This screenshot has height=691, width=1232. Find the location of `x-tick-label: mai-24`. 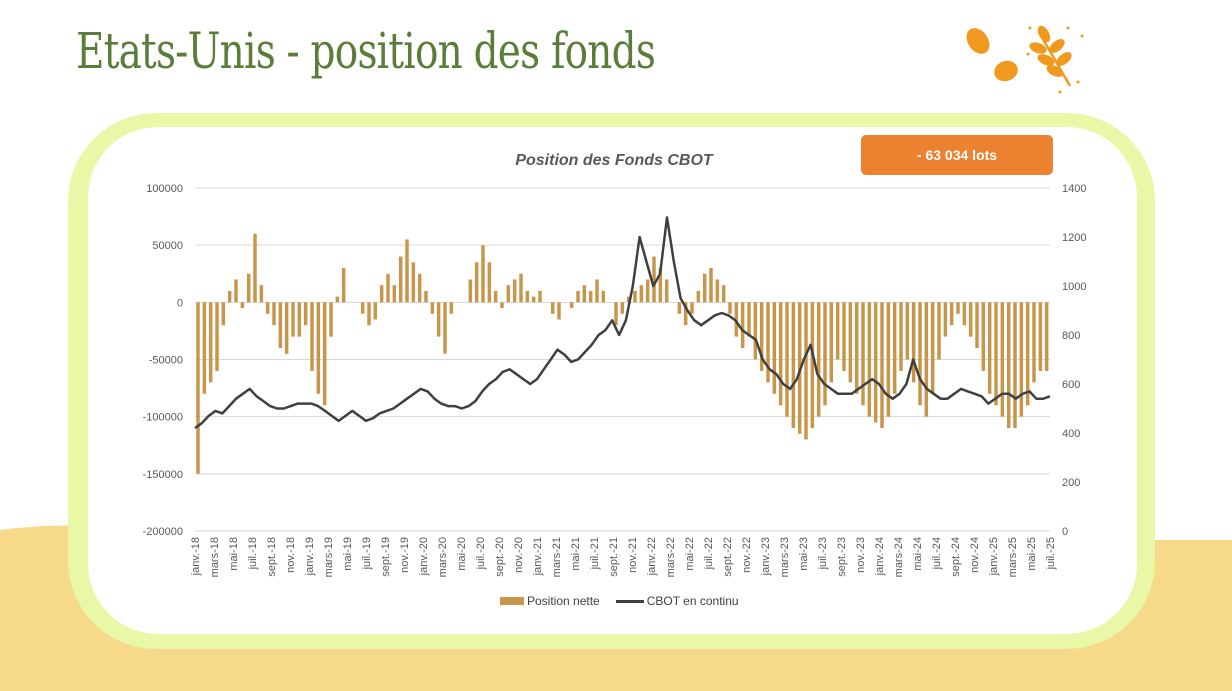

x-tick-label: mai-24 is located at coordinates (918, 554).